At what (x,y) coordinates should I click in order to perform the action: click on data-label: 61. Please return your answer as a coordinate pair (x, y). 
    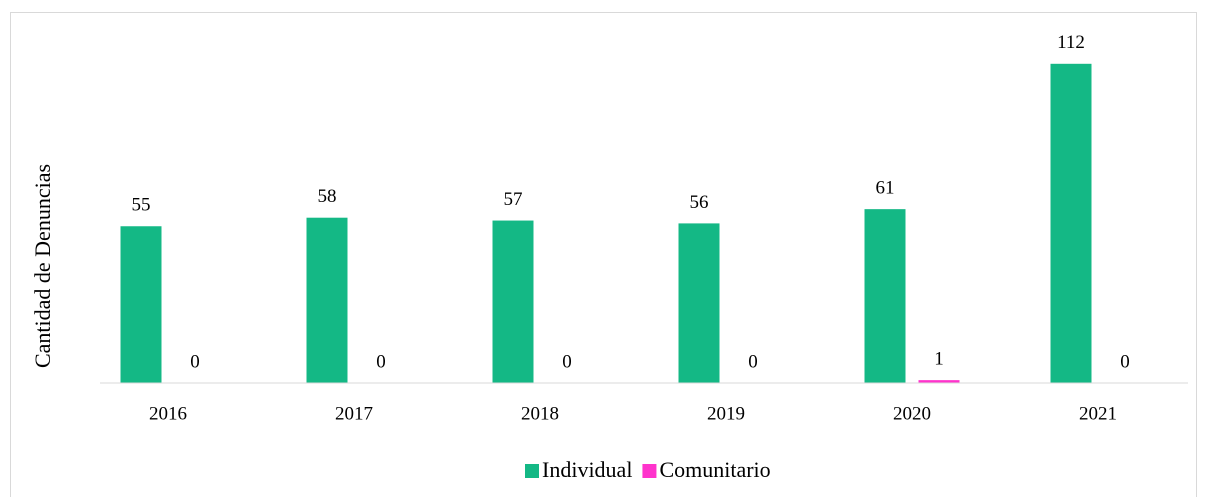
    Looking at the image, I should click on (885, 188).